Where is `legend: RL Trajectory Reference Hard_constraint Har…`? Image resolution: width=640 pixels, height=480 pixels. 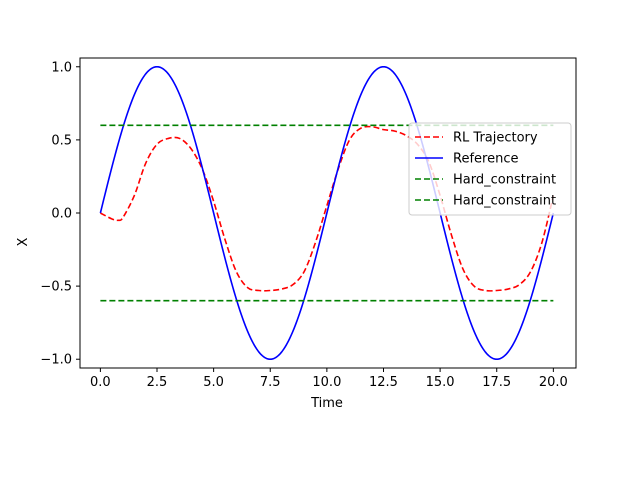 legend: RL Trajectory Reference Hard_constraint Har… is located at coordinates (490, 169).